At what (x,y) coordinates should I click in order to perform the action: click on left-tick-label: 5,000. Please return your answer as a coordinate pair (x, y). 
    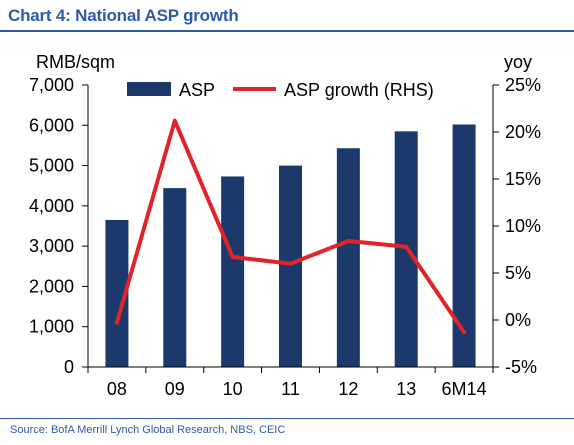
    Looking at the image, I should click on (51, 166).